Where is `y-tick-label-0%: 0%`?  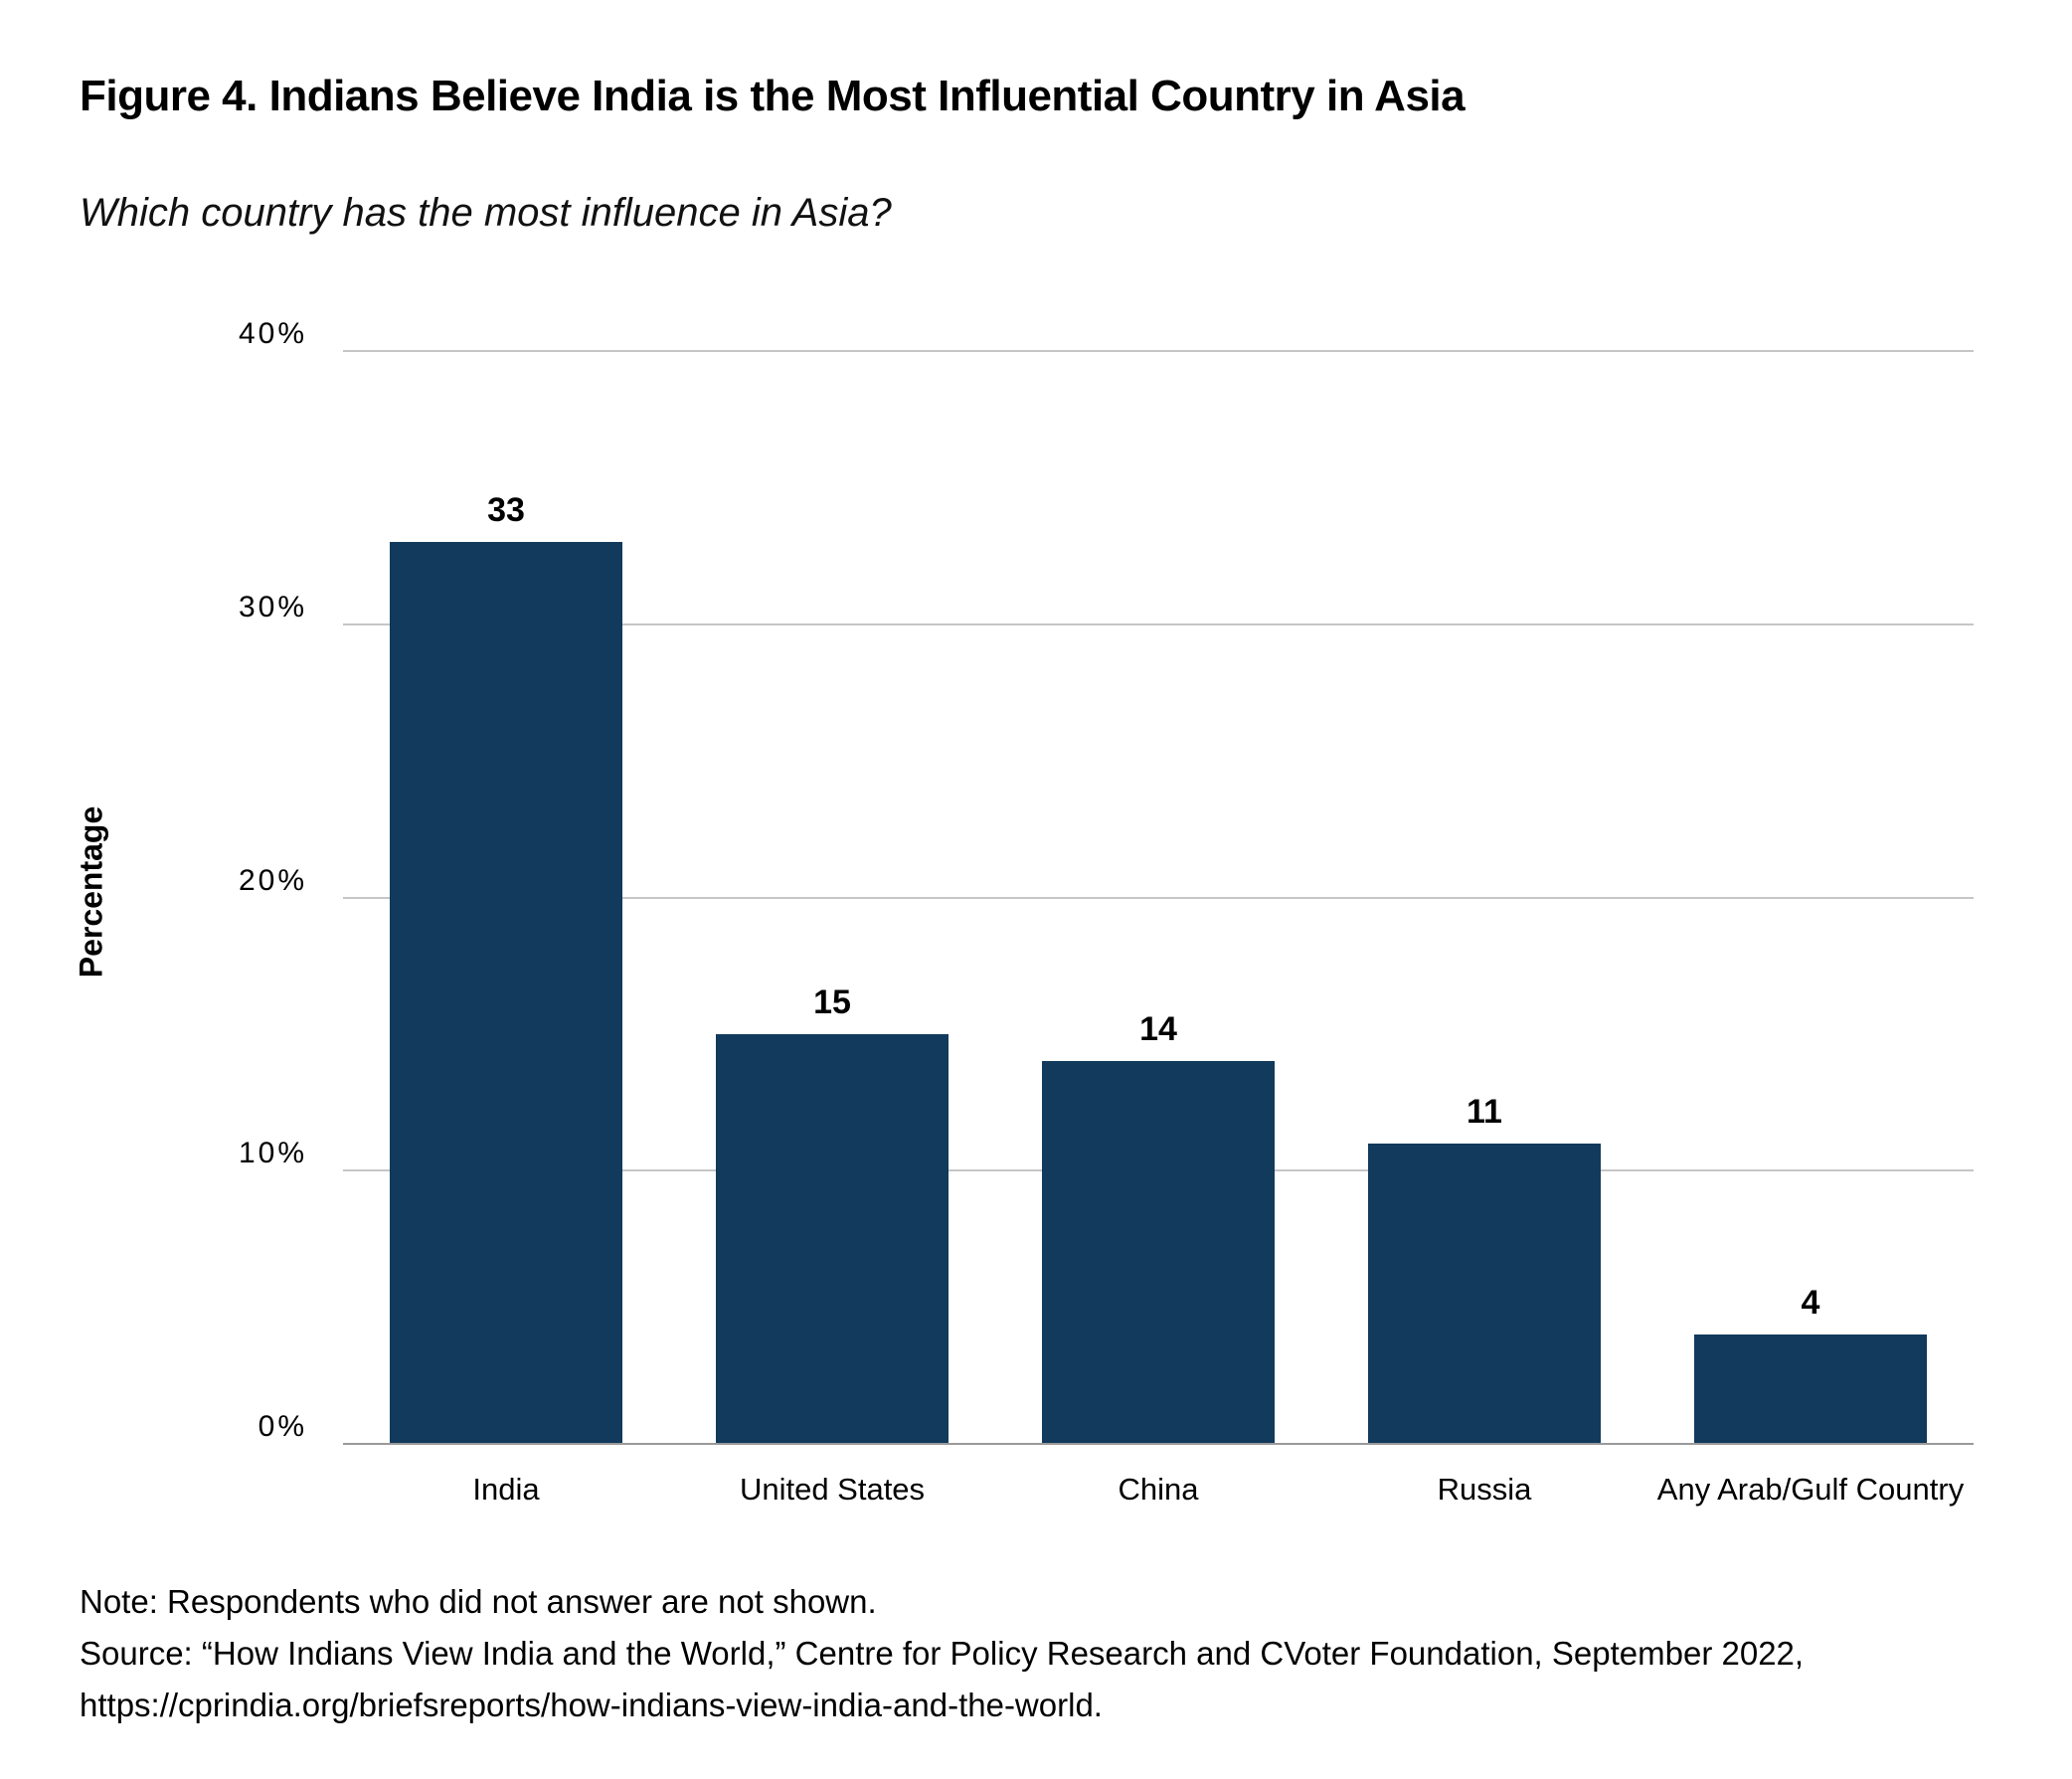 y-tick-label-0%: 0% is located at coordinates (282, 1426).